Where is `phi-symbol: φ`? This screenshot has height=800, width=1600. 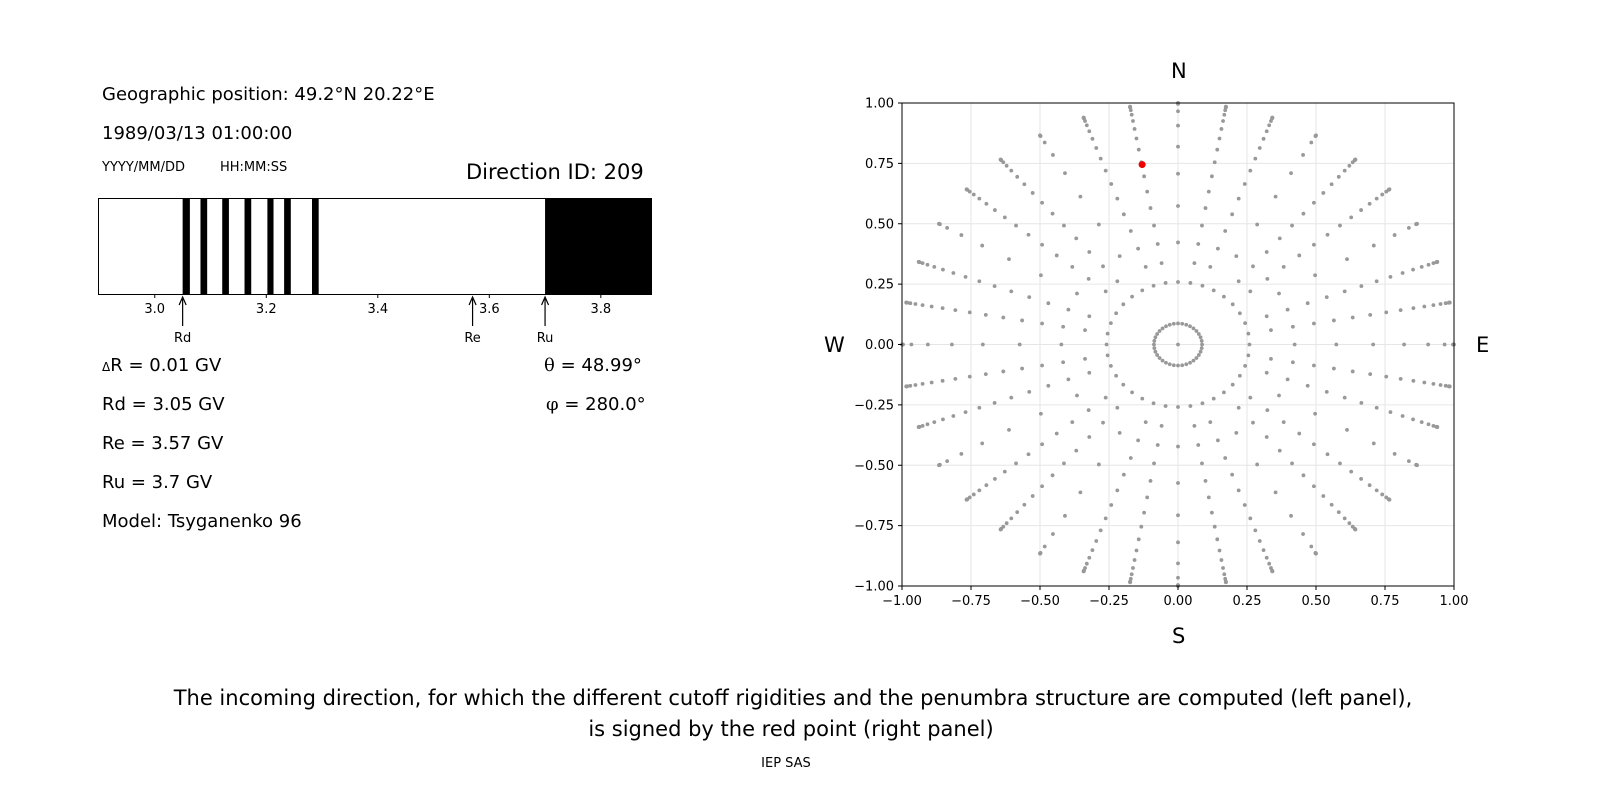
phi-symbol: φ is located at coordinates (552, 404).